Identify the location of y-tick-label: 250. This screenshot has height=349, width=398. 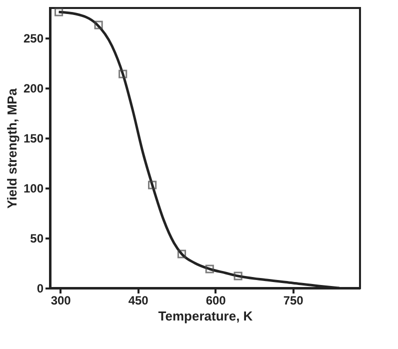
(33, 39).